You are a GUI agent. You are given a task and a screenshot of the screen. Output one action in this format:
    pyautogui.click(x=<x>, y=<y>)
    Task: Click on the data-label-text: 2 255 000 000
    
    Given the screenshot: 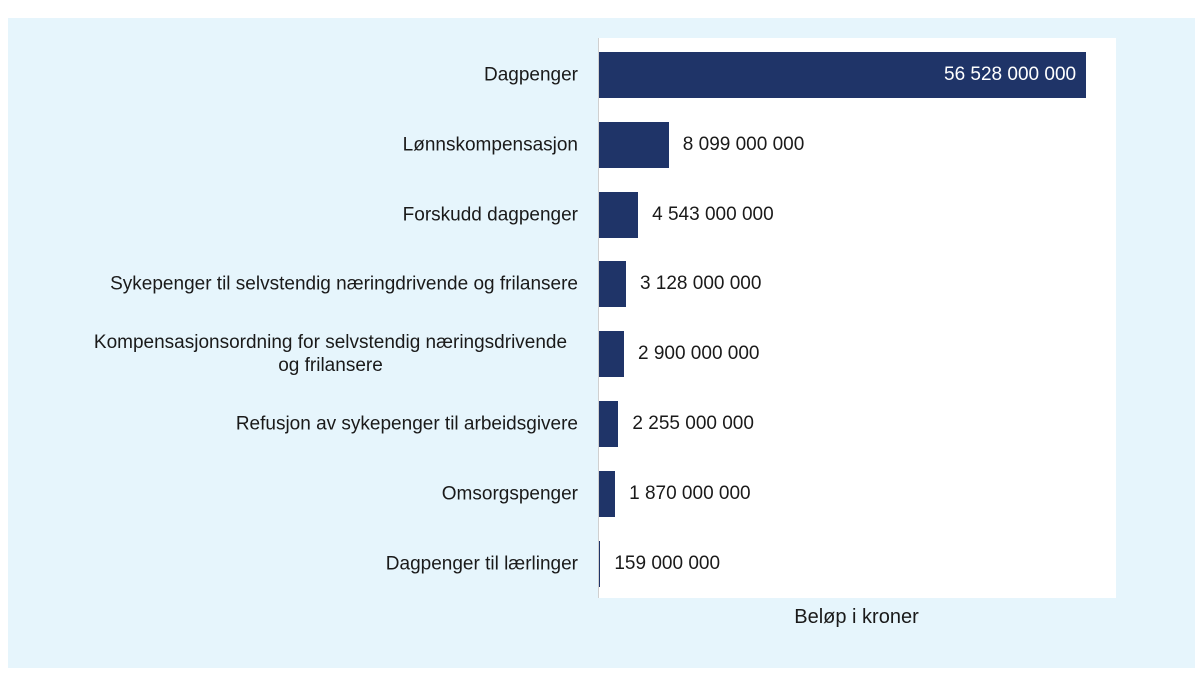 What is the action you would take?
    pyautogui.click(x=693, y=423)
    